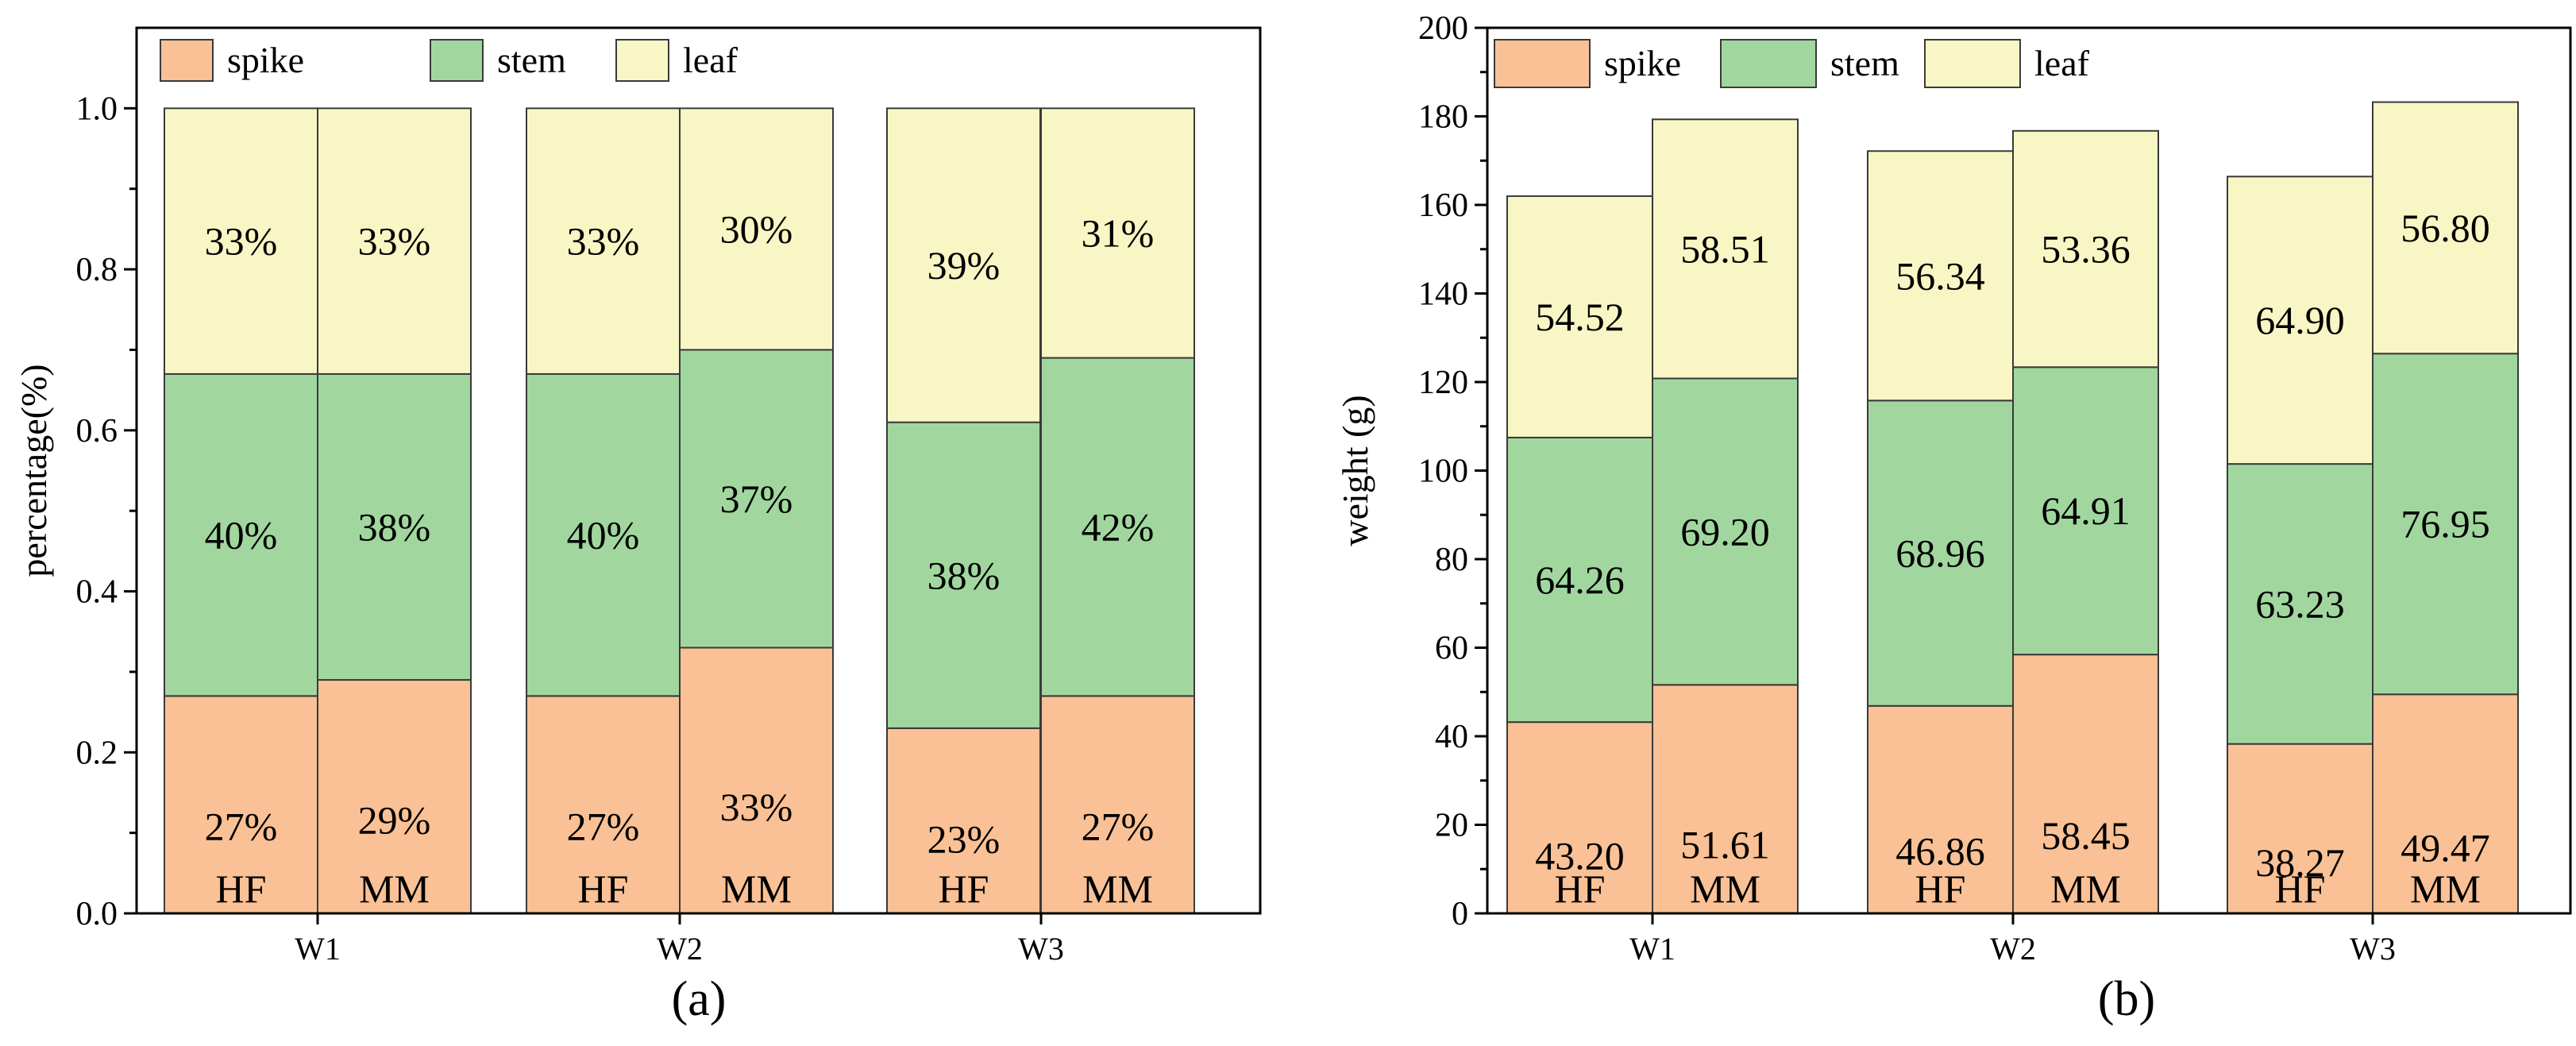 The width and height of the screenshot is (2576, 1046). I want to click on data-label-leaf-w1-mm: 58.51, so click(1725, 248).